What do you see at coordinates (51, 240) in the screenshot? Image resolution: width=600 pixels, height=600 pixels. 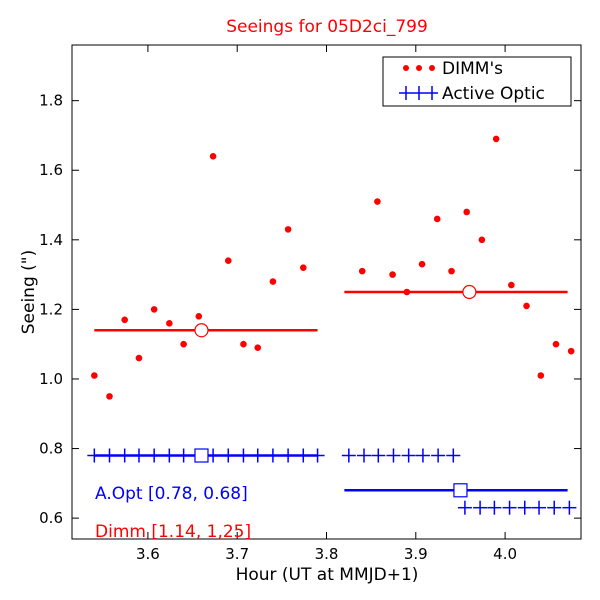 I see `y-tick-label: 1.4` at bounding box center [51, 240].